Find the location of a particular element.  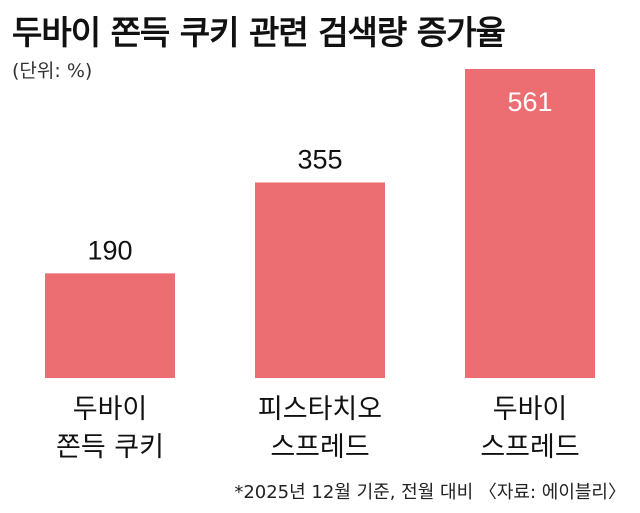

chart-title: 두바이 쫀득 쿠키 관련 검색량 증가율 is located at coordinates (259, 32).